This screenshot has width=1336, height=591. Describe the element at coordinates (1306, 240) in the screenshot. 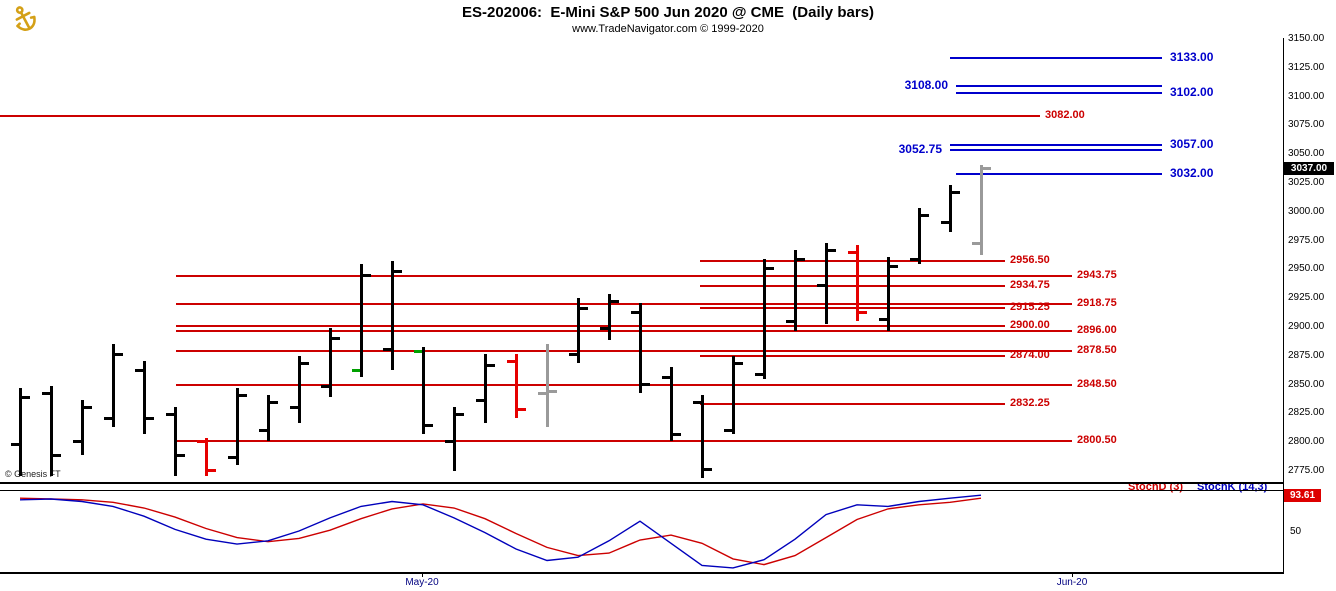

I see `price-axis-tick-label: 2975.00` at that location.